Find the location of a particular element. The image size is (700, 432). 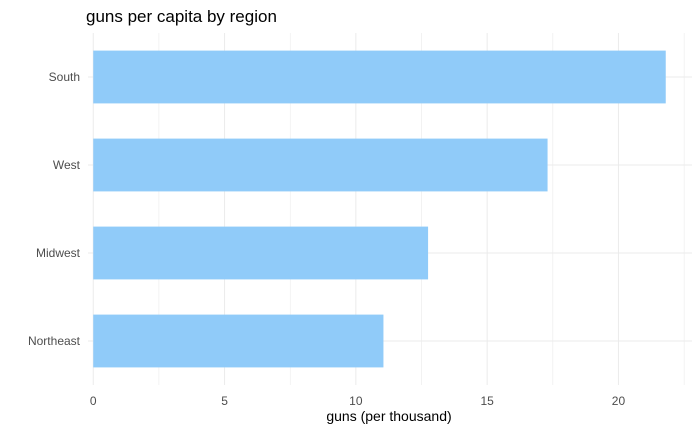

y-tick-label: South is located at coordinates (64, 77).